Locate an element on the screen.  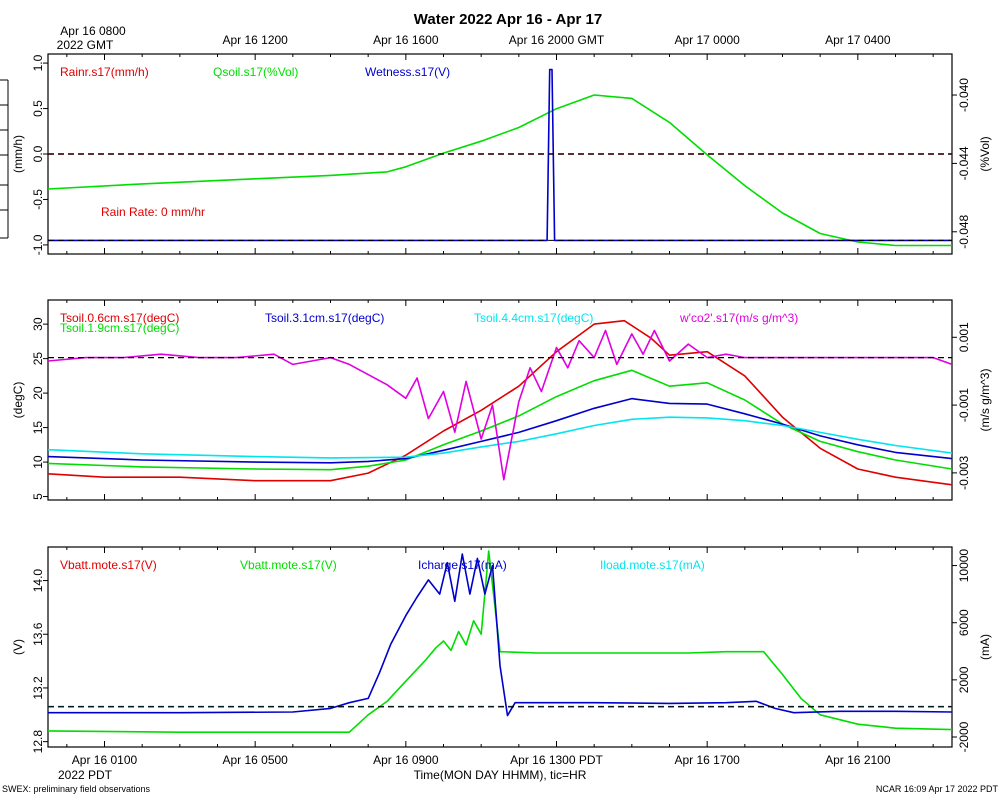
y2-tick-label: -0.003 is located at coordinates (964, 473).